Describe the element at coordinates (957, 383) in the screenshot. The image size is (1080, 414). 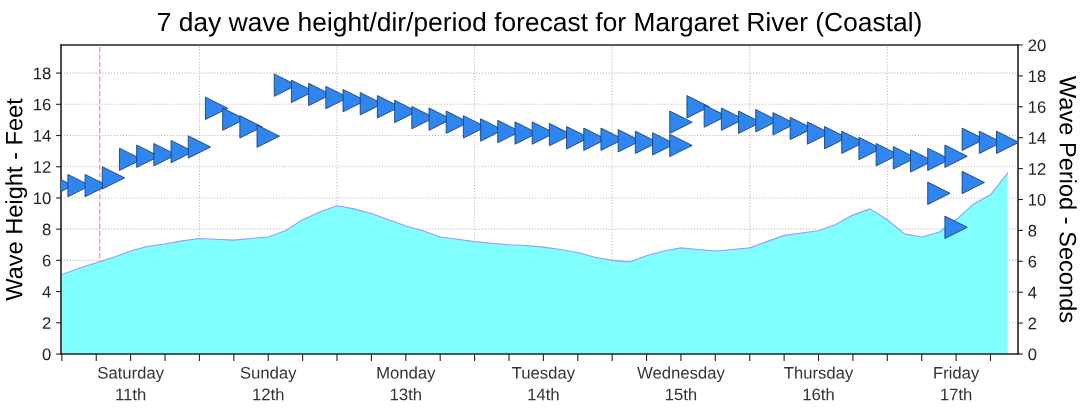
I see `x-tick-label: Friday 17th` at that location.